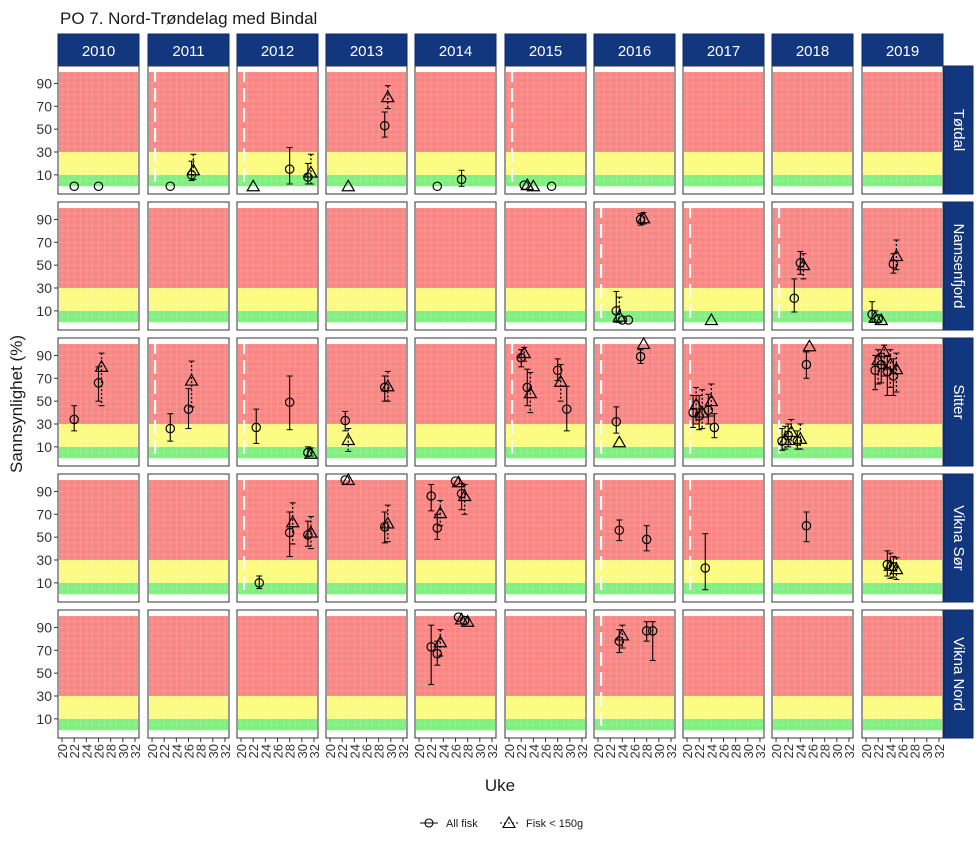 This screenshot has height=849, width=980. Describe the element at coordinates (812, 51) in the screenshot. I see `year-header-label: 2018` at that location.